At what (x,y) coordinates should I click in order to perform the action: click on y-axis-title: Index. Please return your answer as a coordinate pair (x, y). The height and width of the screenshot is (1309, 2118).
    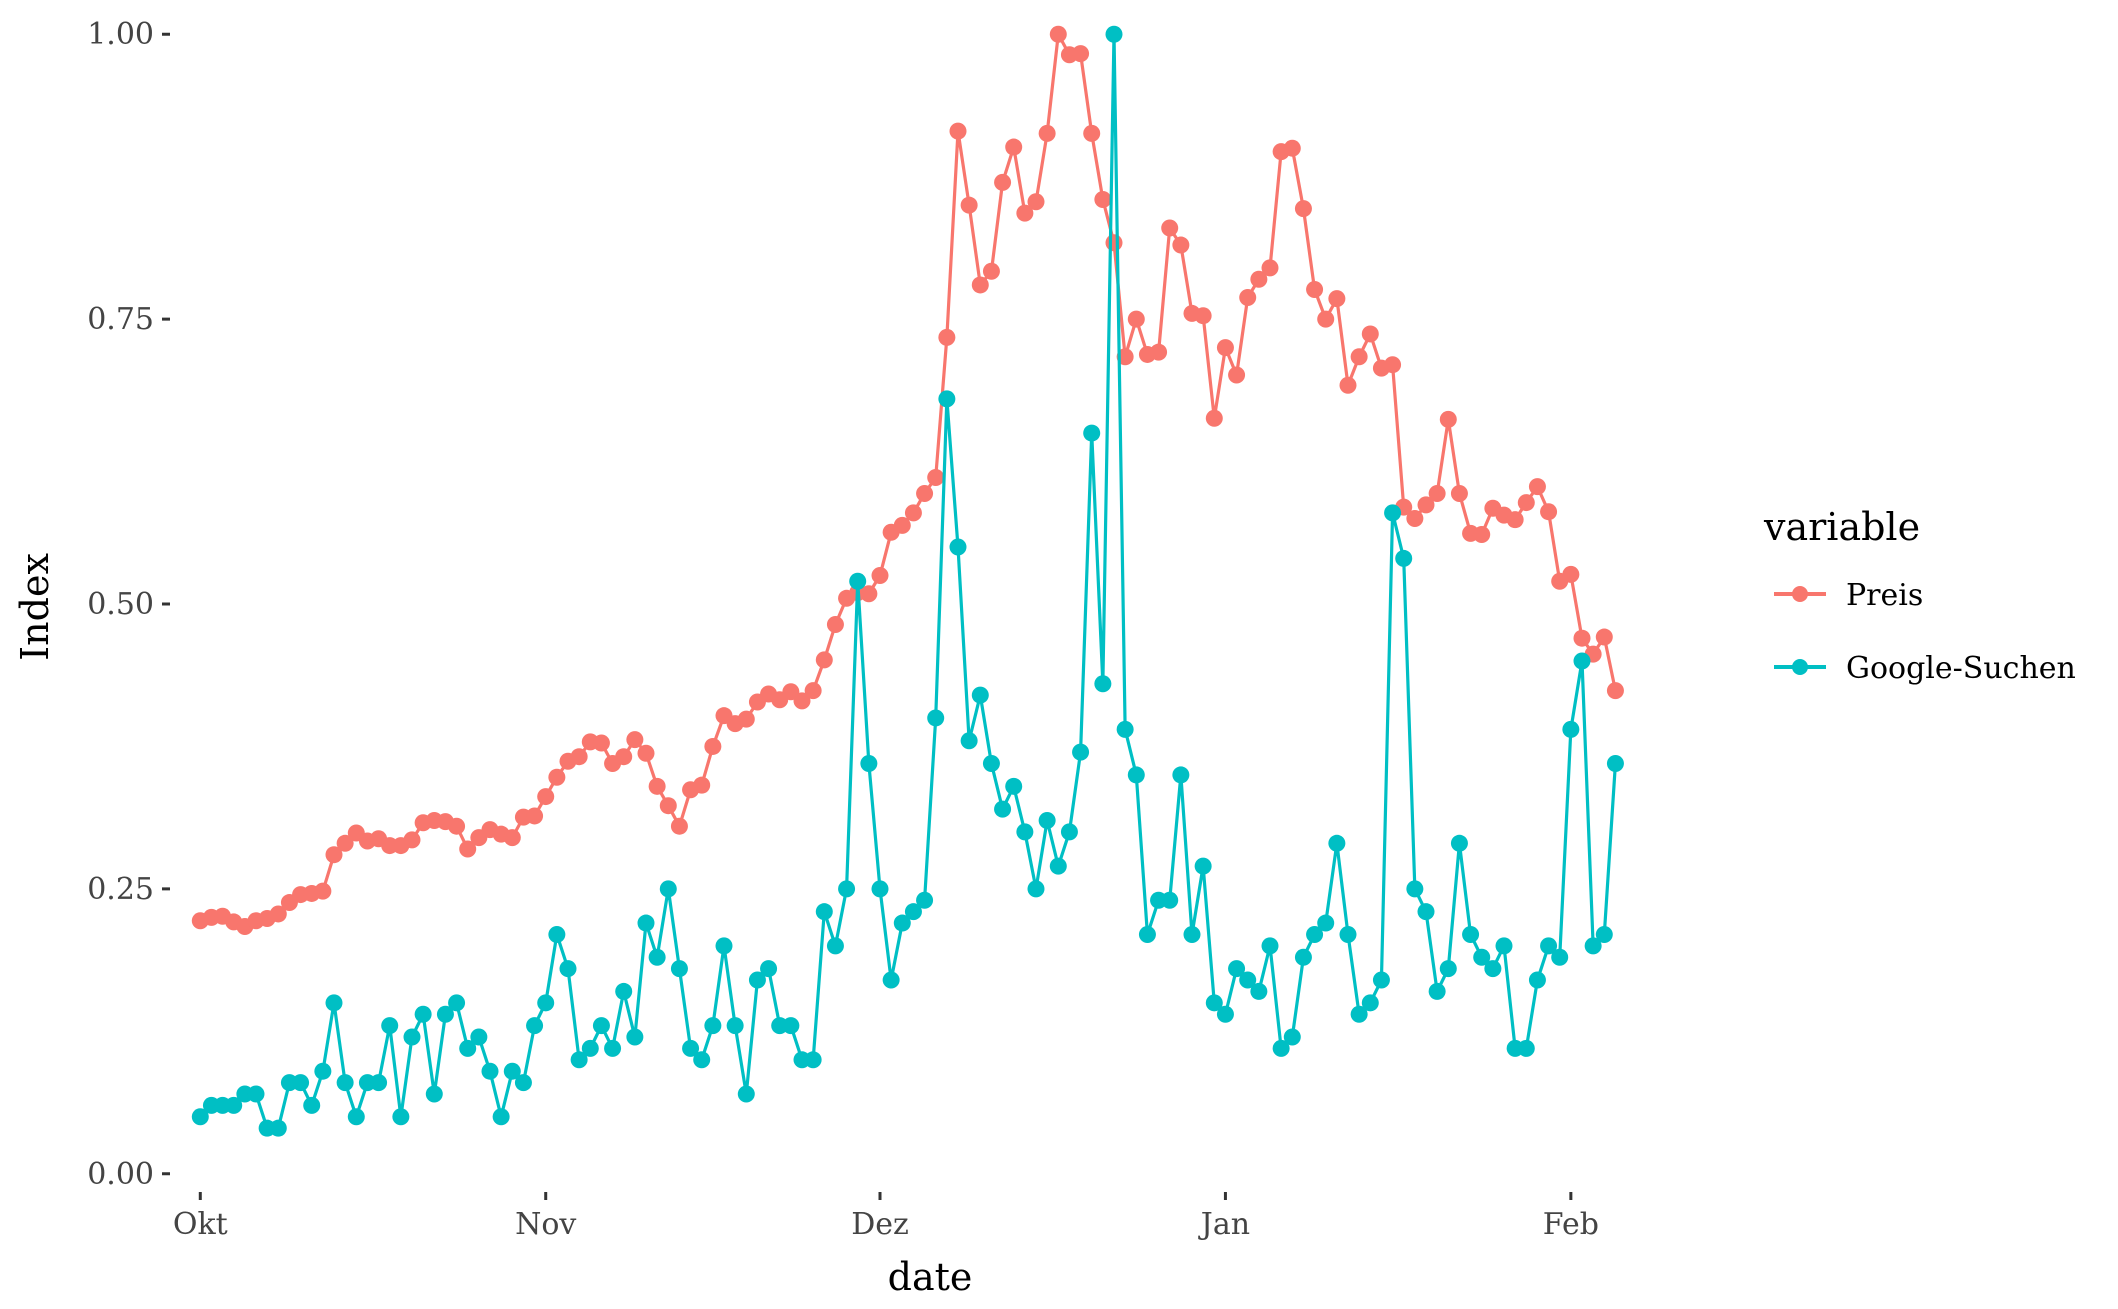
    Looking at the image, I should click on (35, 607).